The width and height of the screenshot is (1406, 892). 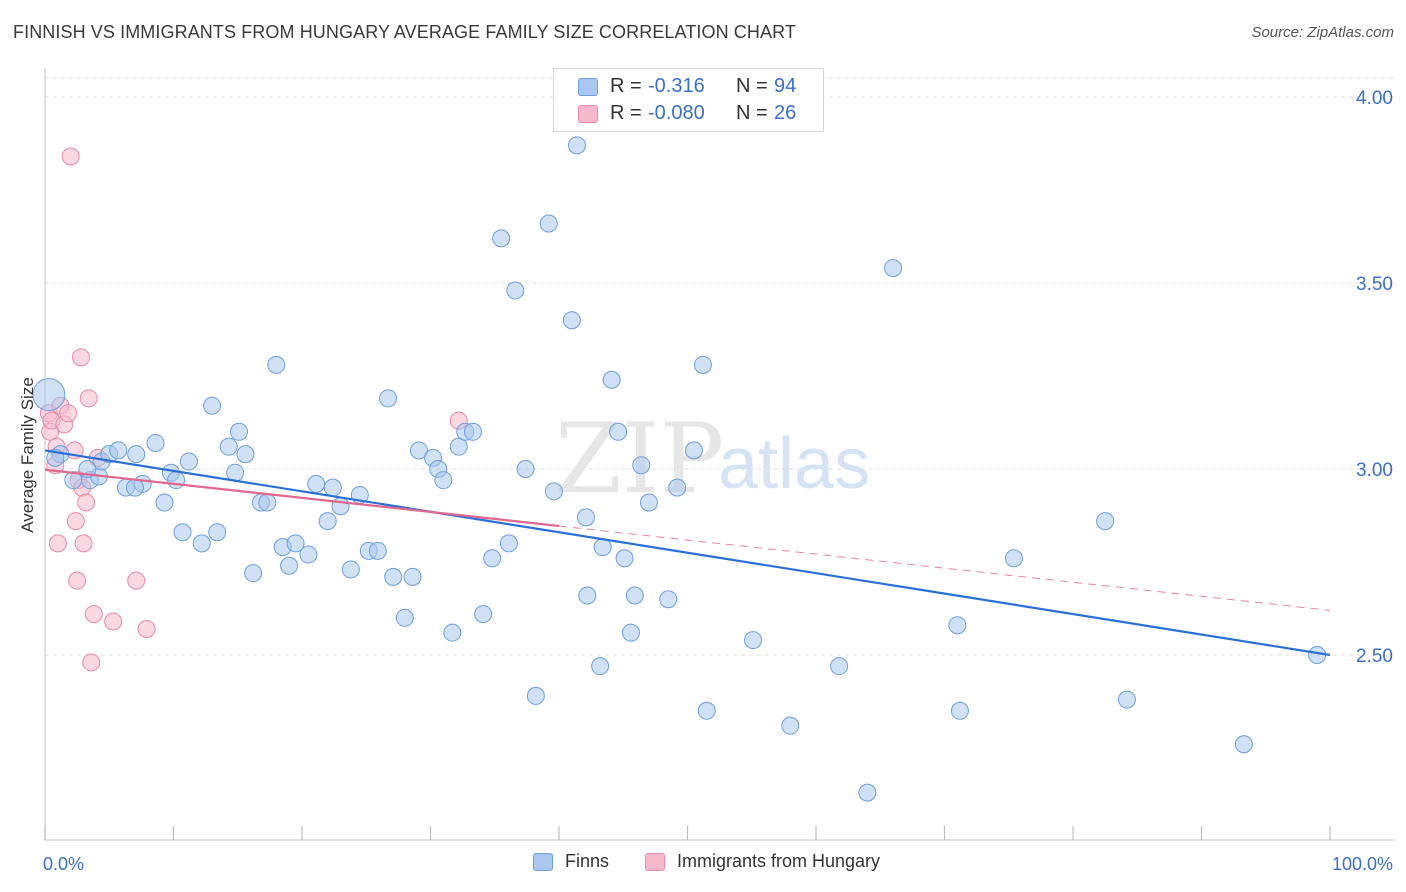 I want to click on finns-legend-swatch, so click(x=543, y=862).